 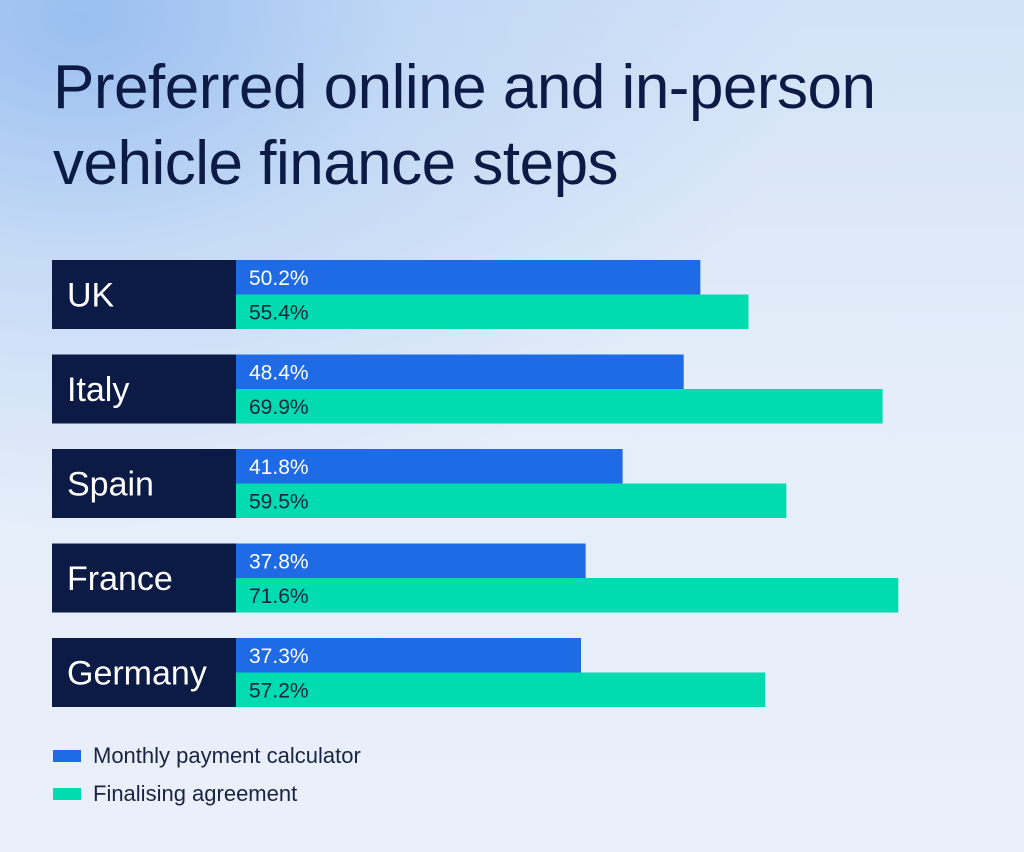 What do you see at coordinates (227, 755) in the screenshot?
I see `legend-label-0: Monthly payment calculator` at bounding box center [227, 755].